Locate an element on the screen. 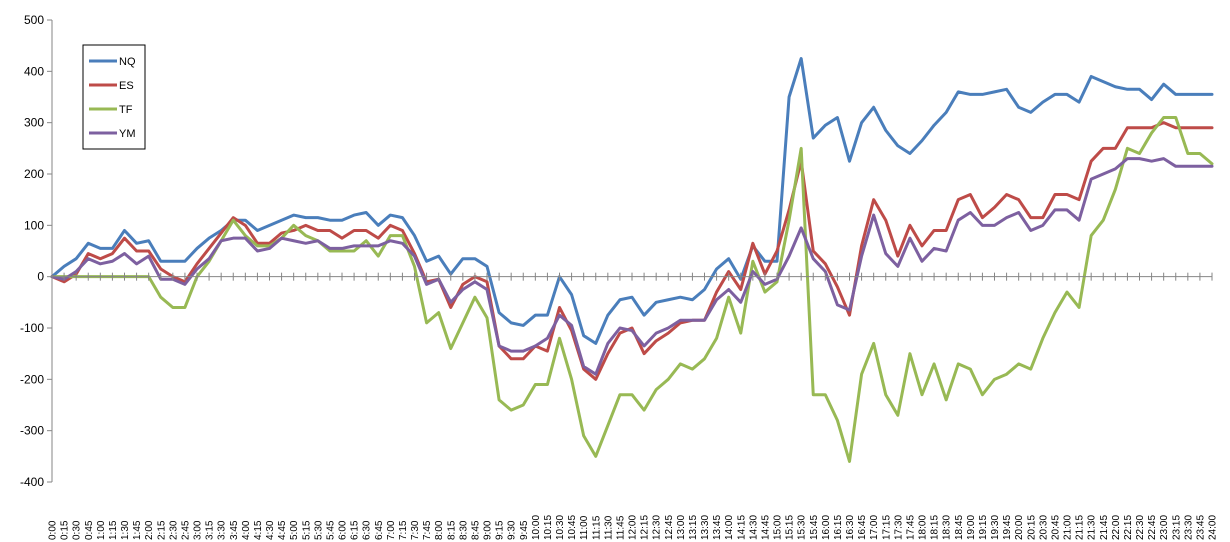 This screenshot has height=542, width=1230. x-tick-label: 8:30 is located at coordinates (463, 530).